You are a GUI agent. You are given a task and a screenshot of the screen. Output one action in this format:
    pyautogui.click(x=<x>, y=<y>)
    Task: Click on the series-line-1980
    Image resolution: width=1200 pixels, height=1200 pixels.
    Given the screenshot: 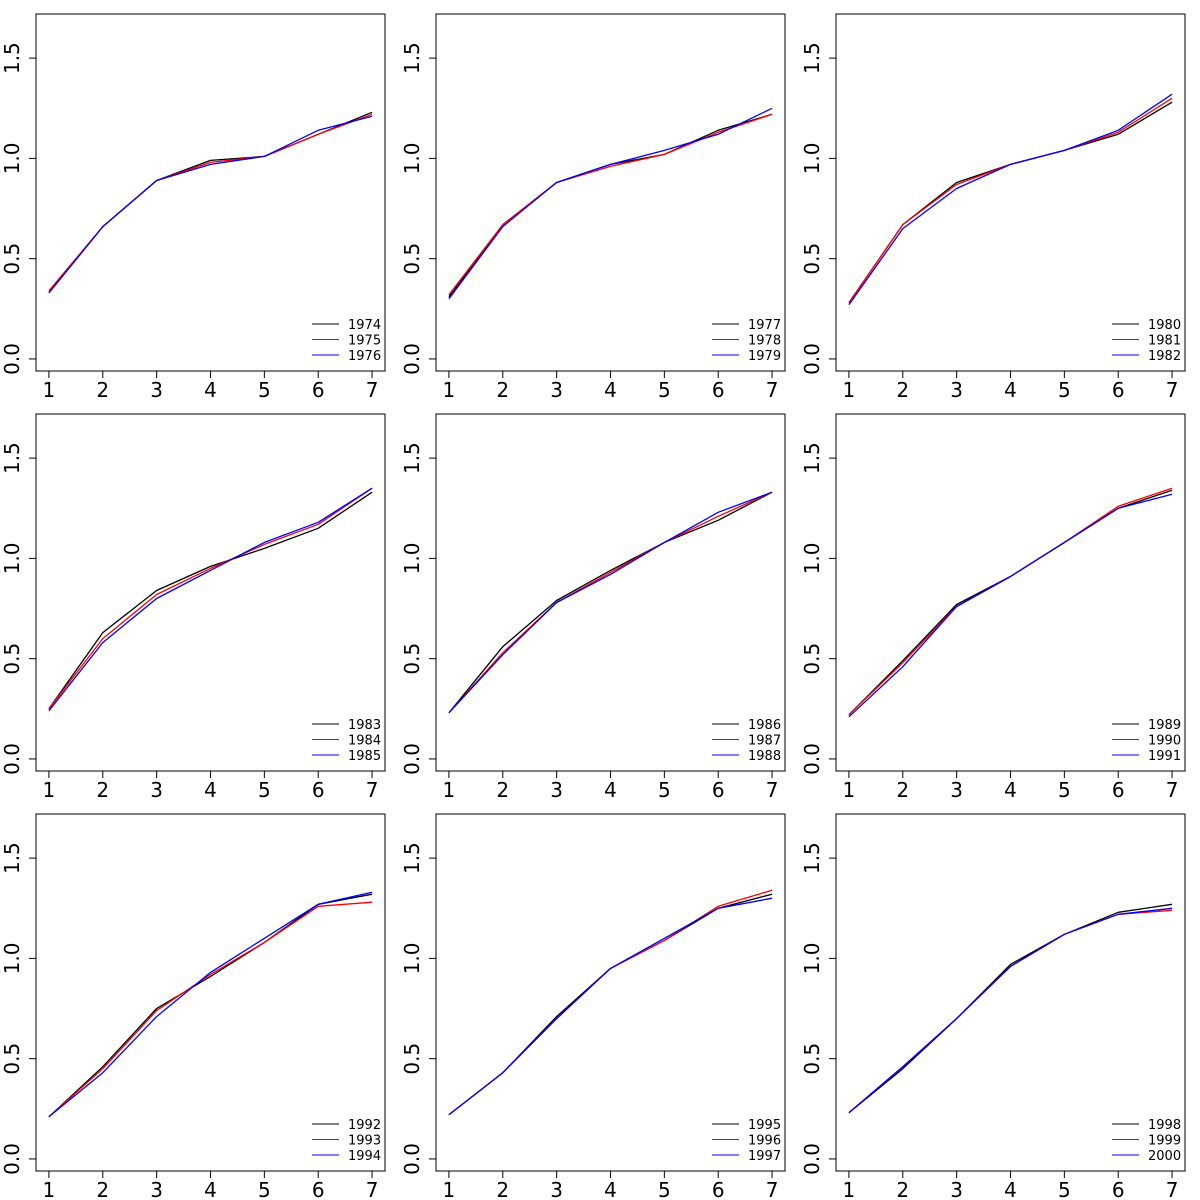 What is the action you would take?
    pyautogui.click(x=1010, y=202)
    